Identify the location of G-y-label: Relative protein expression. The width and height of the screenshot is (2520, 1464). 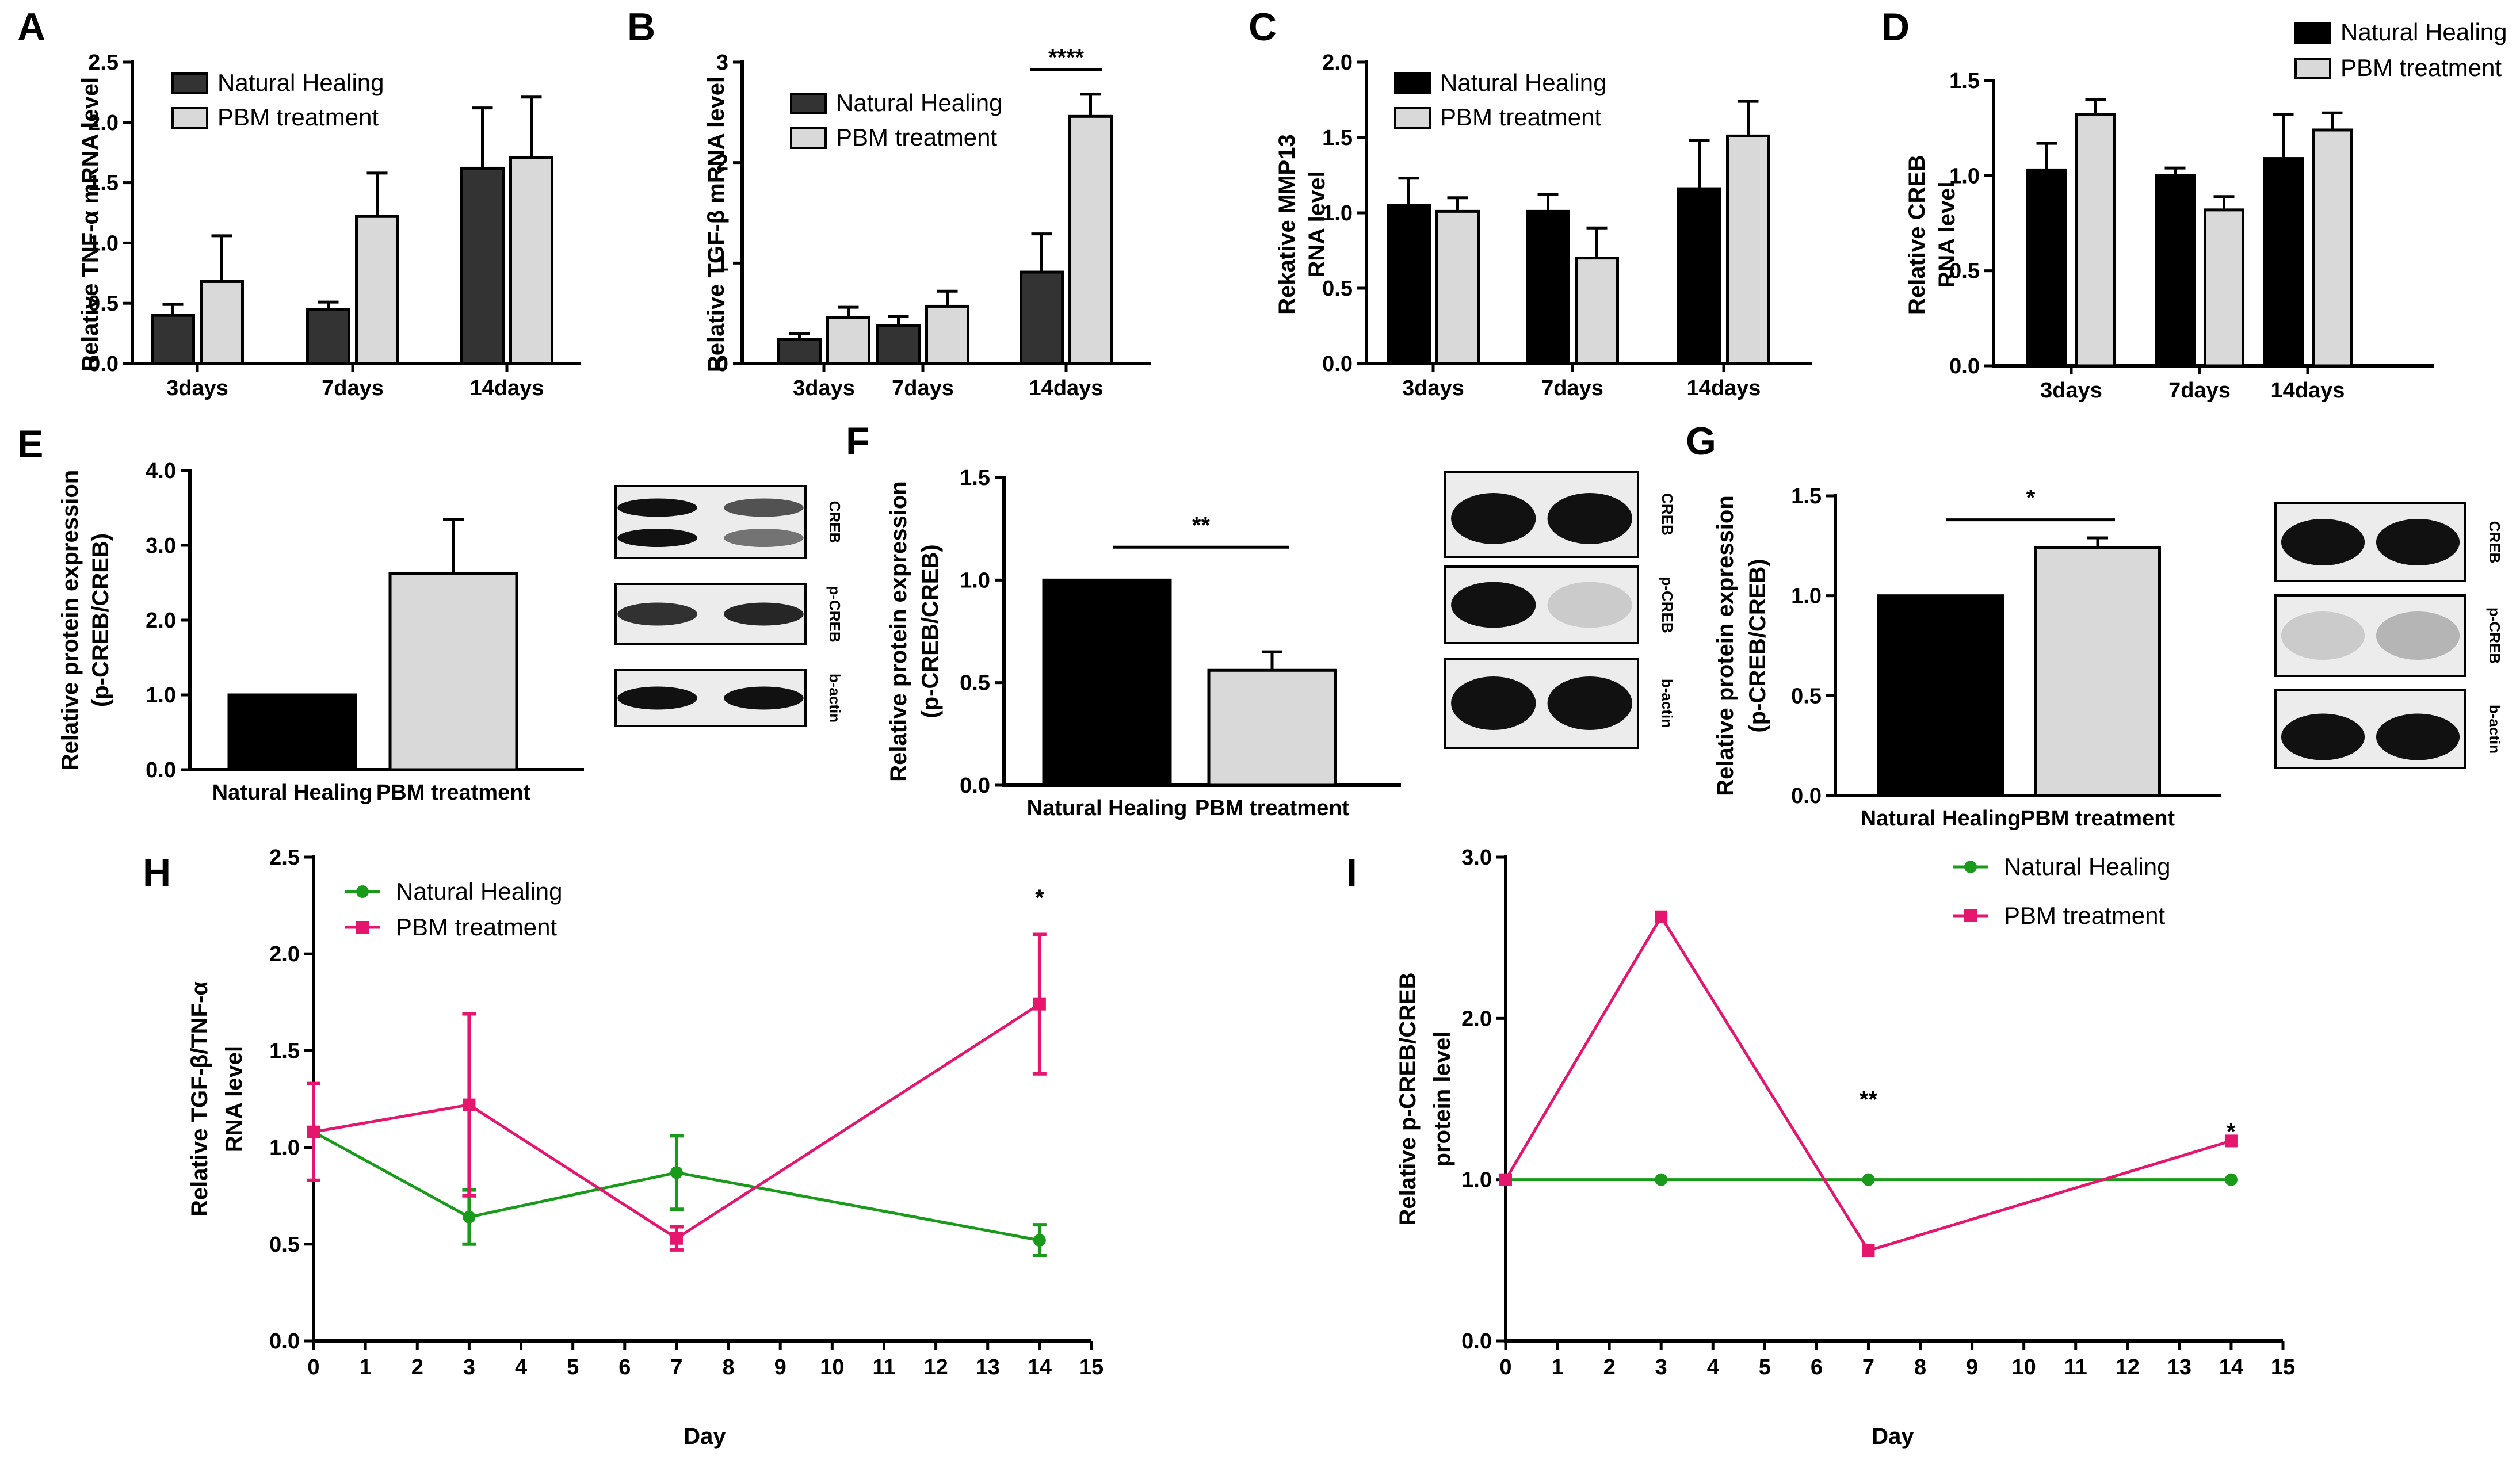
(1725, 646).